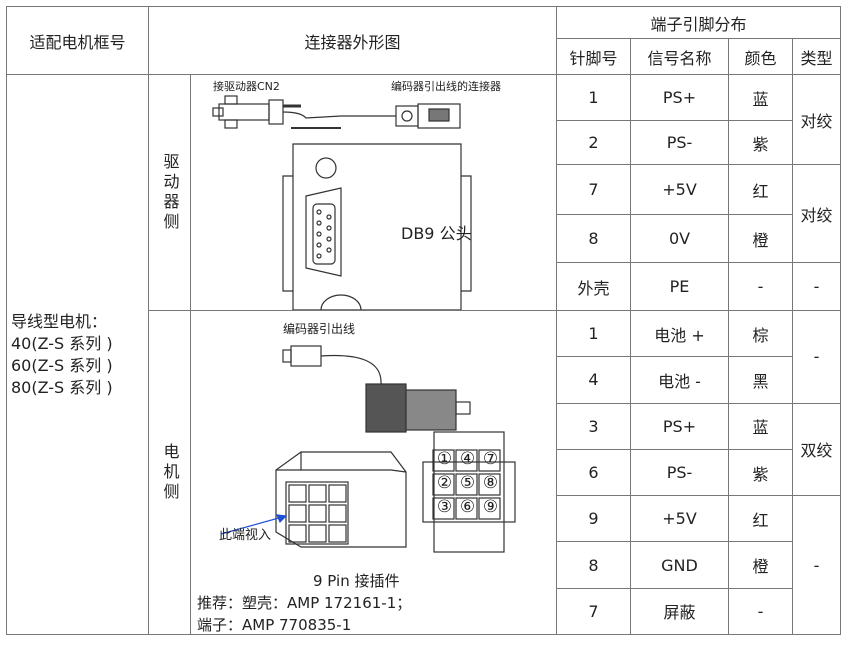 This screenshot has width=852, height=647. Describe the element at coordinates (62, 343) in the screenshot. I see `model-line: 40(Z-S 系列 )` at that location.